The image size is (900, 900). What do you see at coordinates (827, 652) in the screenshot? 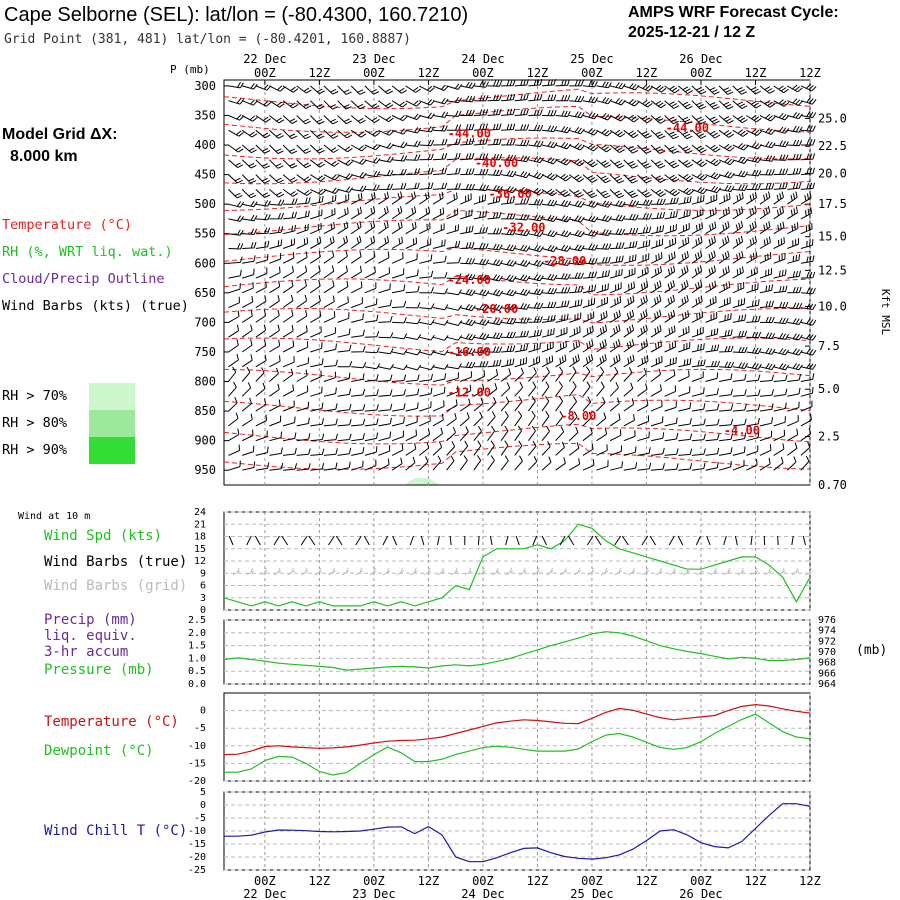
I see `pressure-tick-label-right: 970` at bounding box center [827, 652].